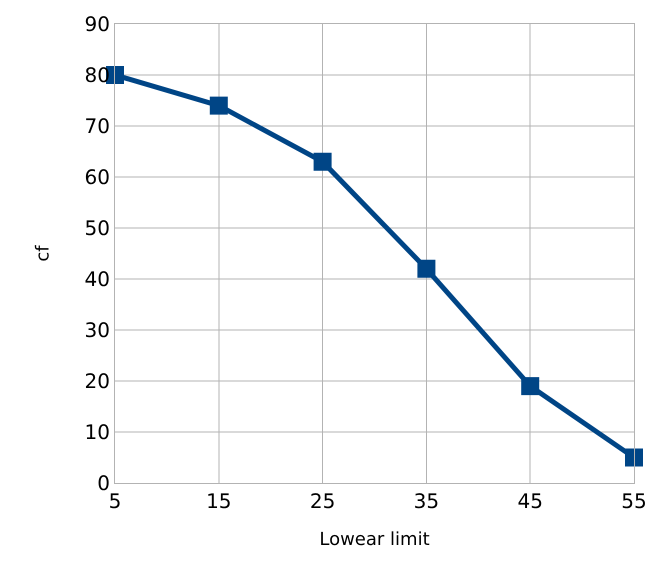 The height and width of the screenshot is (566, 659). What do you see at coordinates (97, 381) in the screenshot?
I see `y-tick-label: 20` at bounding box center [97, 381].